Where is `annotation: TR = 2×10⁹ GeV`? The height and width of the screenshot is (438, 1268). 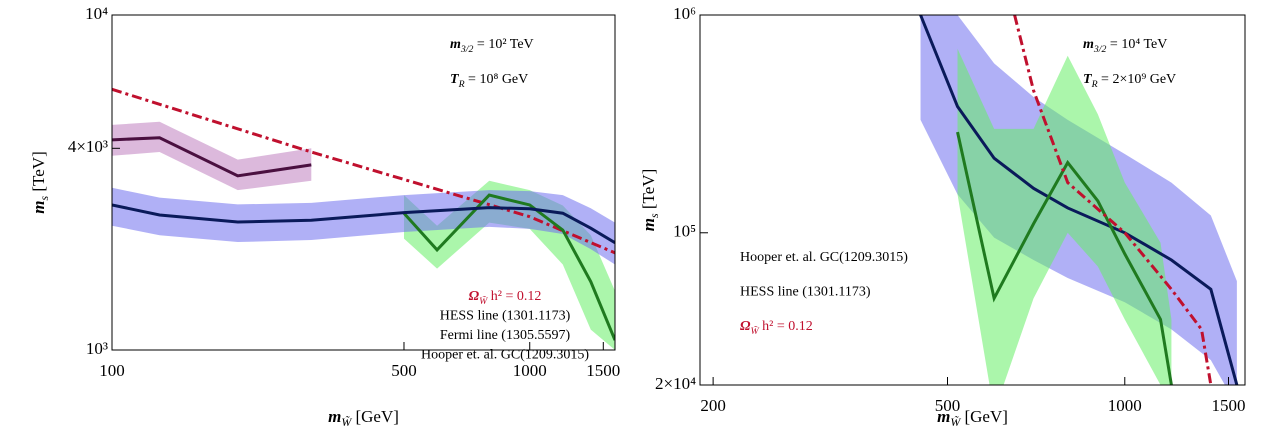 annotation: TR = 2×10⁹ GeV is located at coordinates (1129, 81).